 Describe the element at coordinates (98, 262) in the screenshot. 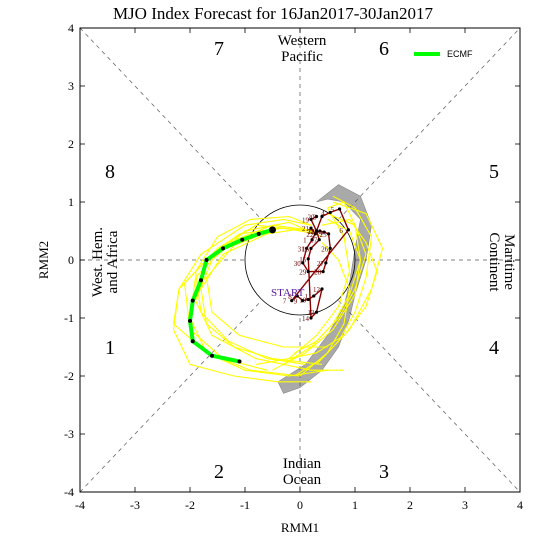

I see `region-left-line1: West. Hem.` at that location.